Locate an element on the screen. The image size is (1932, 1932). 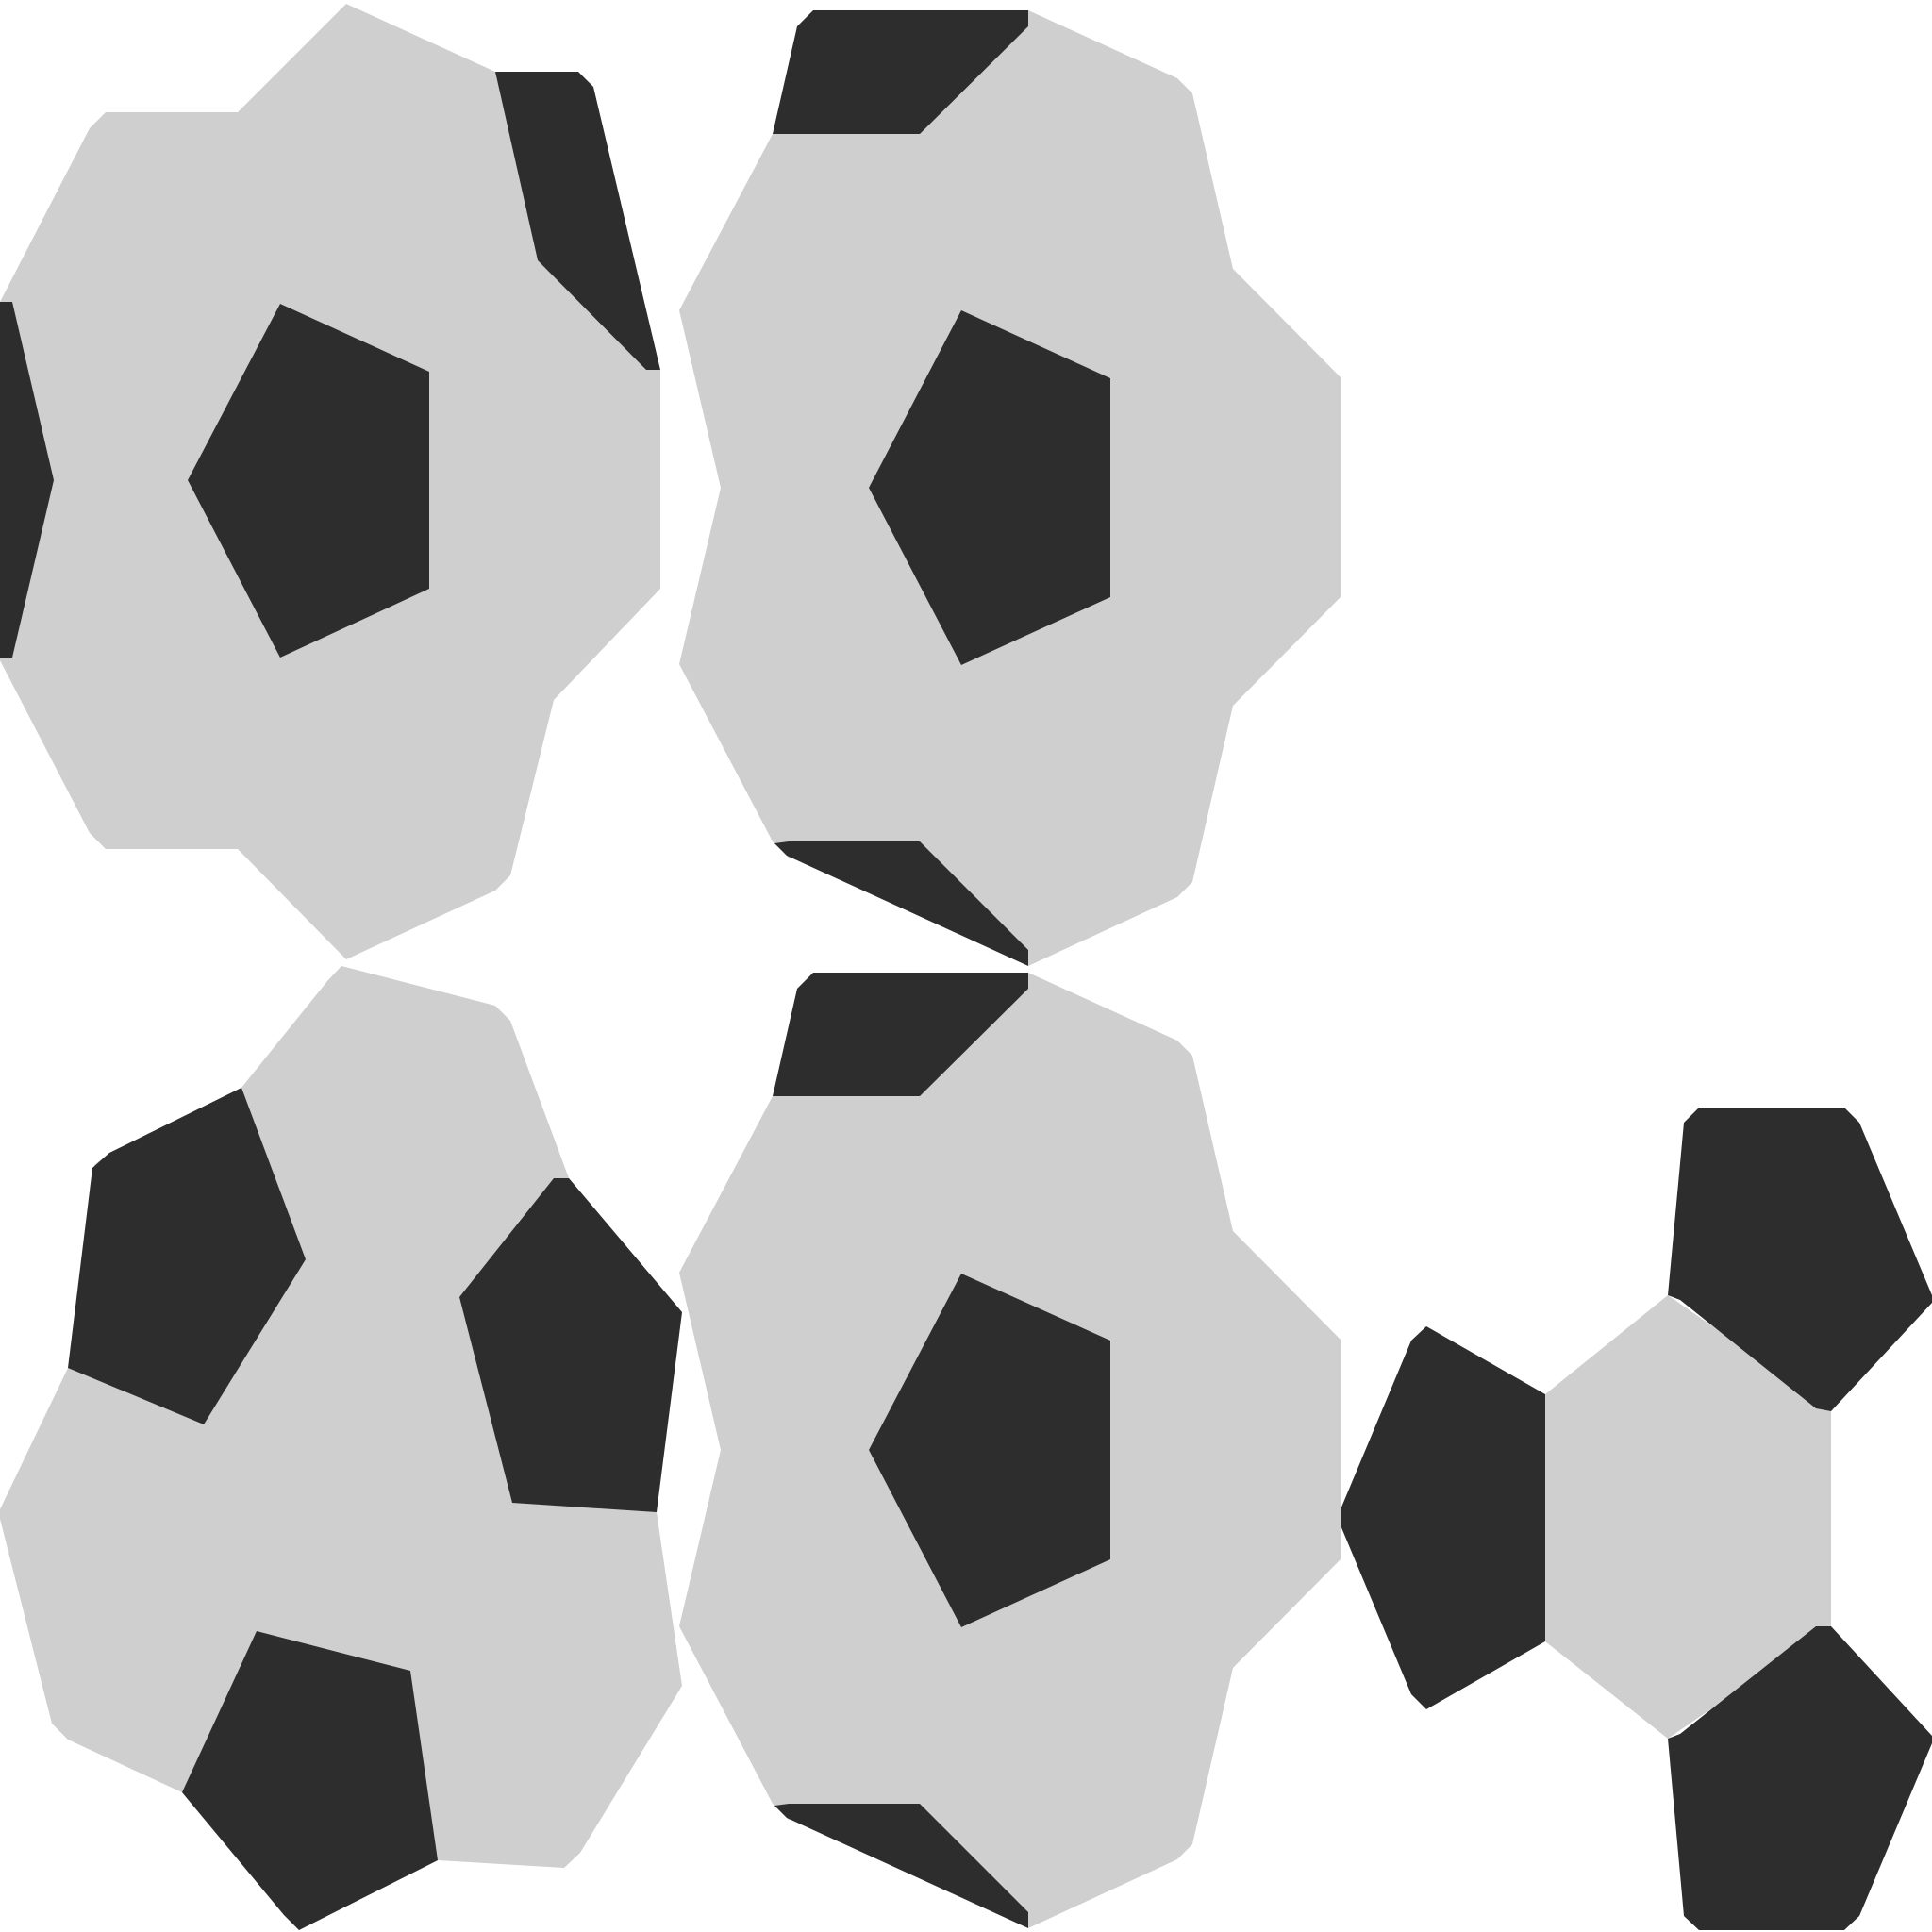
dark-pentagon-bottom-right-top is located at coordinates (1800, 1260).